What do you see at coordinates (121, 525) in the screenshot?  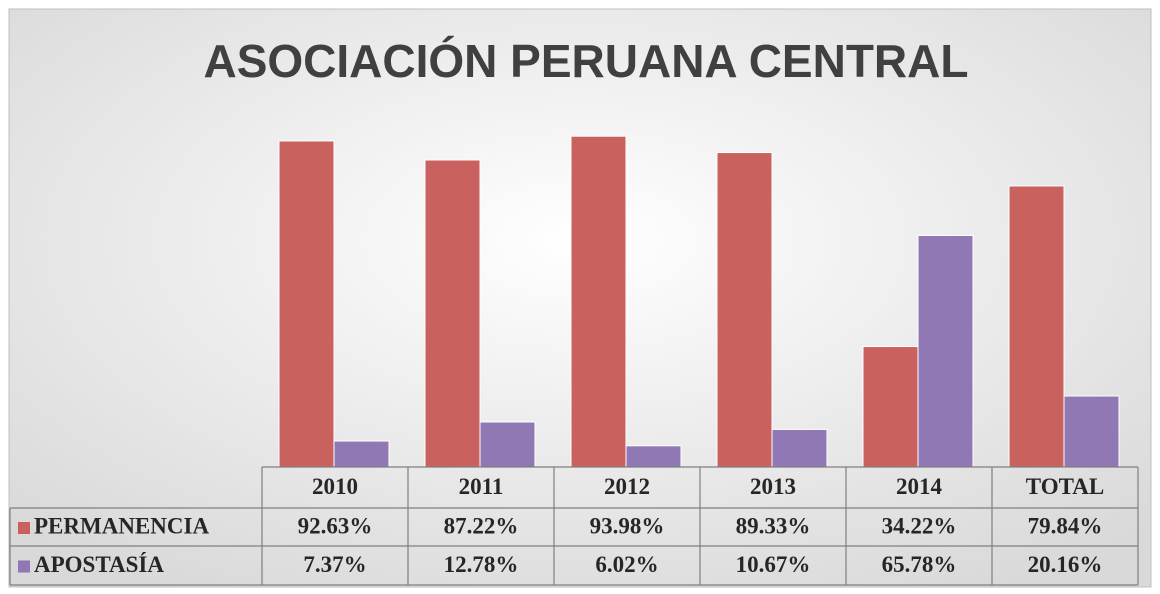 I see `legend-label: PERMANENCIA` at bounding box center [121, 525].